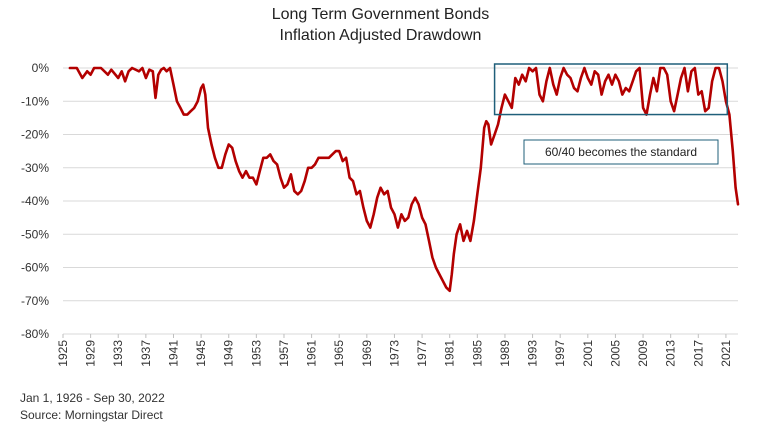  I want to click on x-tick-label: 1925, so click(63, 353).